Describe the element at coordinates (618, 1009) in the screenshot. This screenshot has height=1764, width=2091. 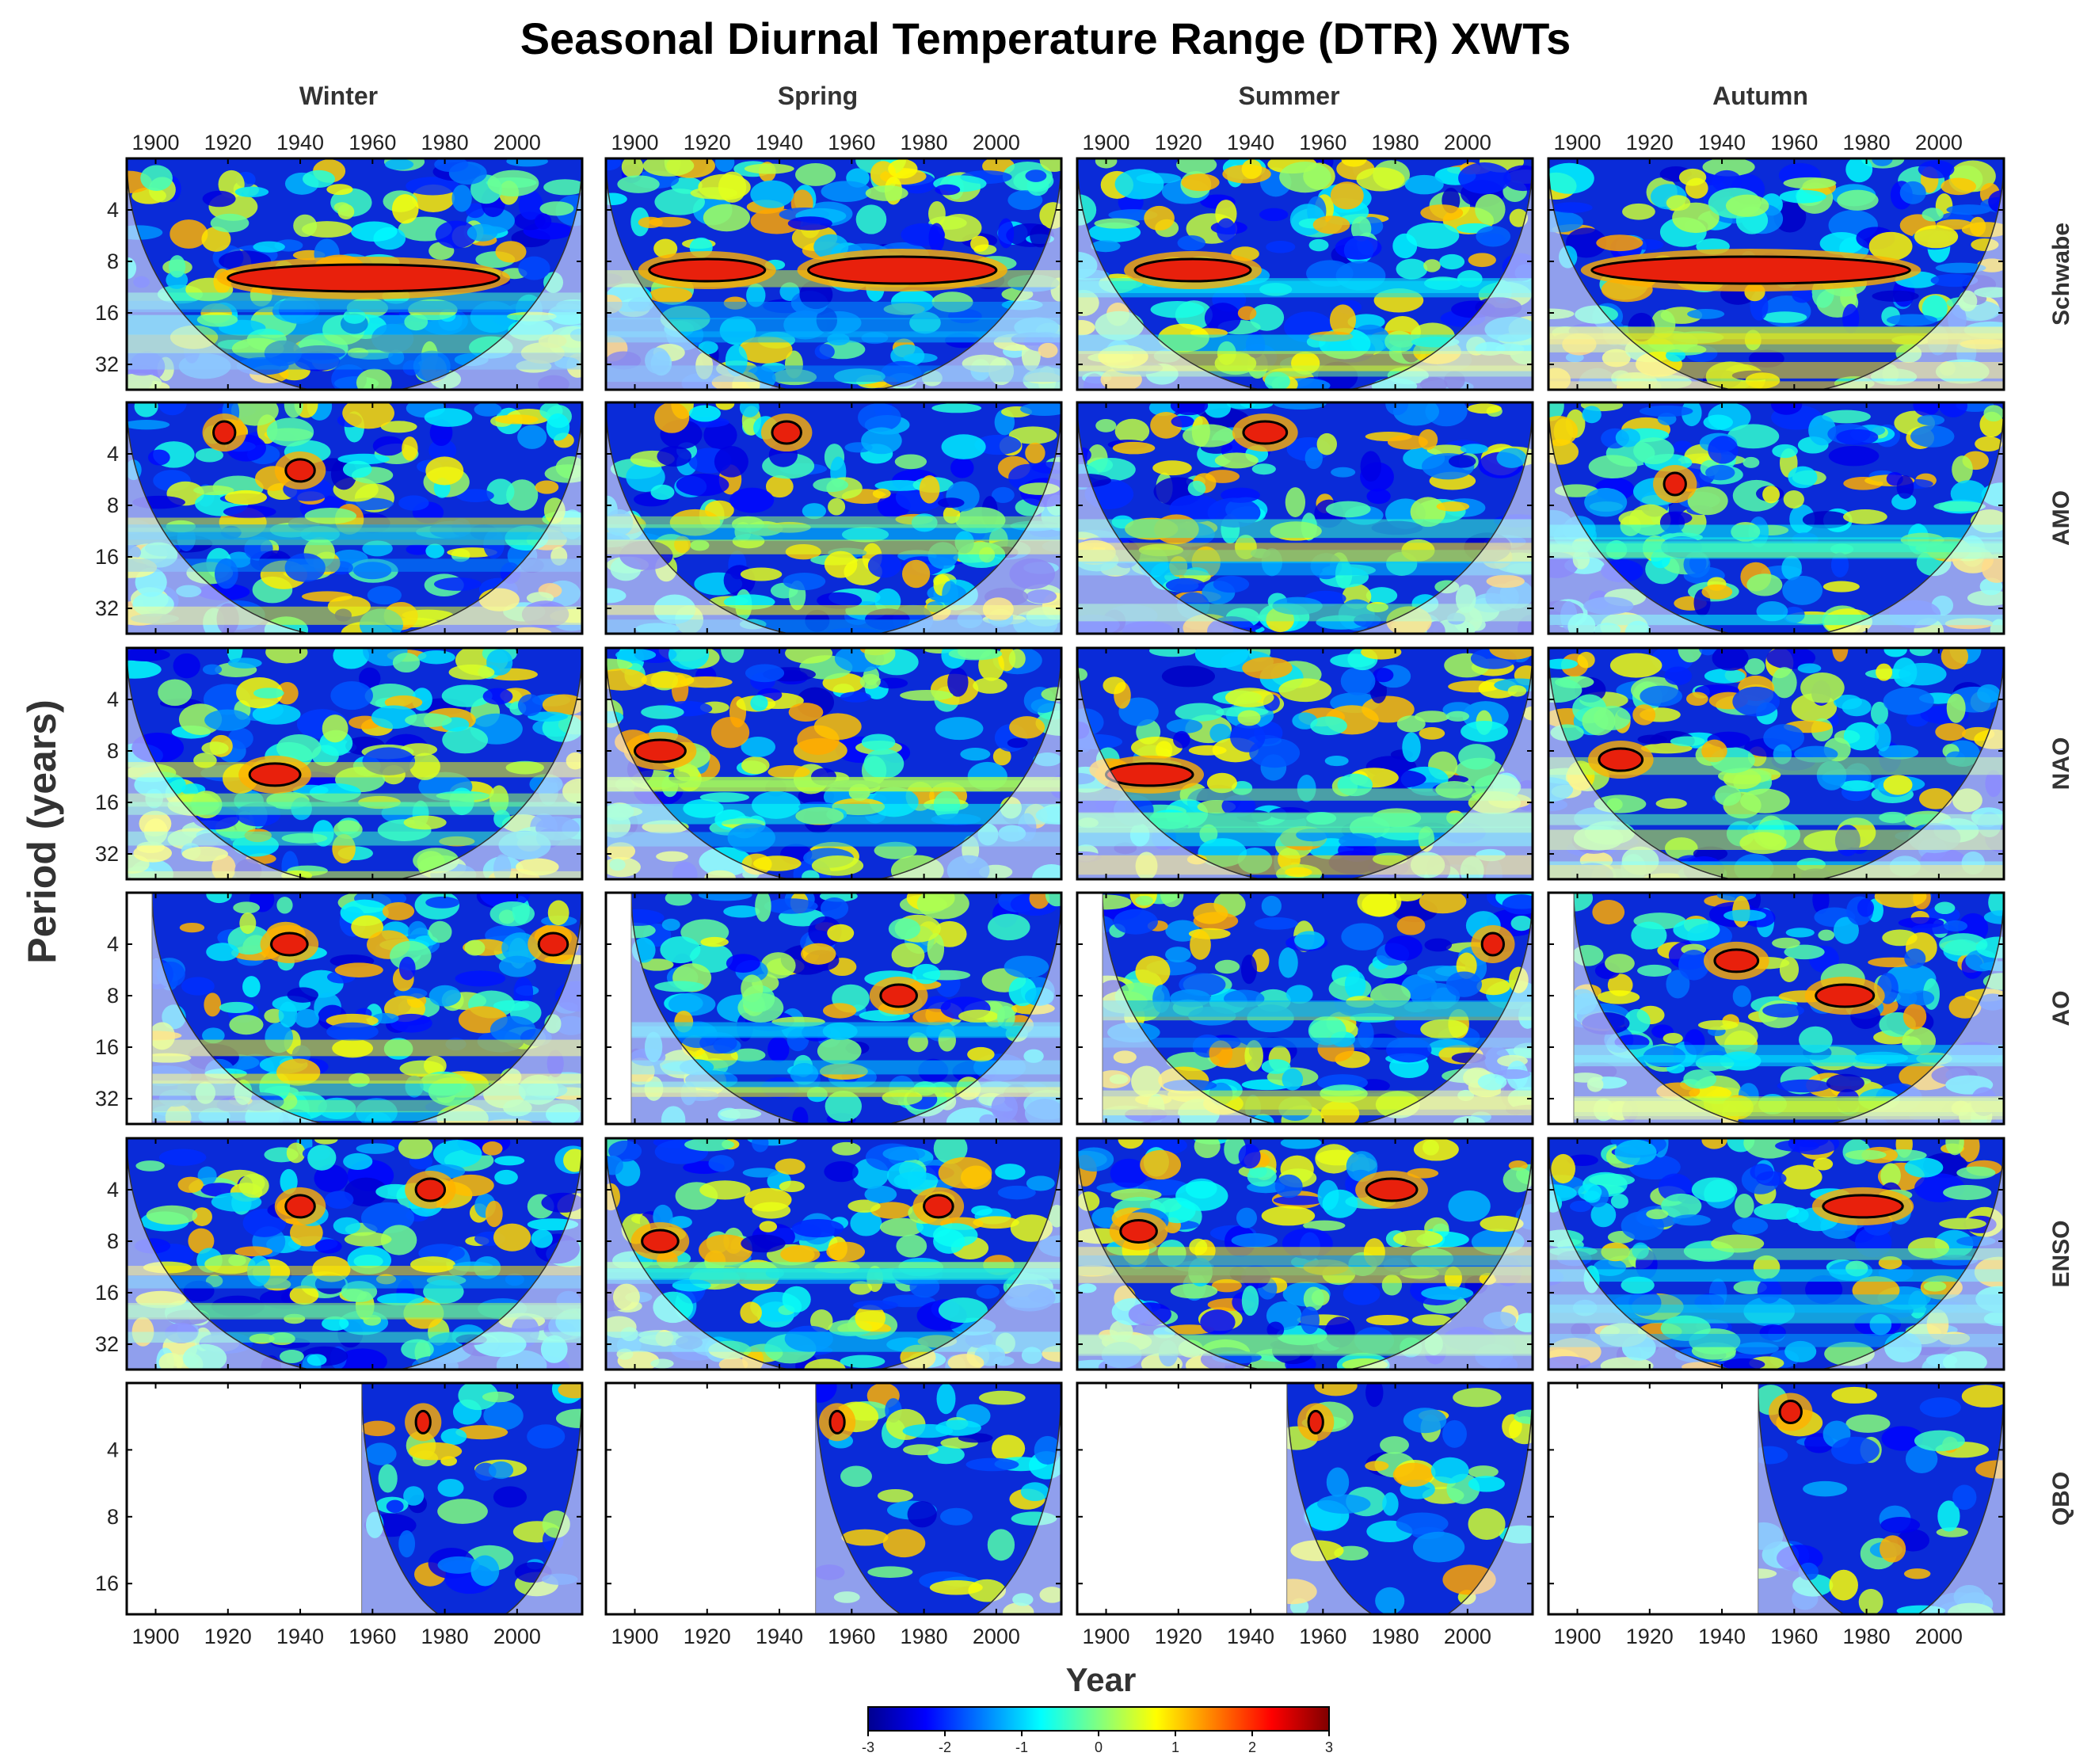
I see `no-data-area` at that location.